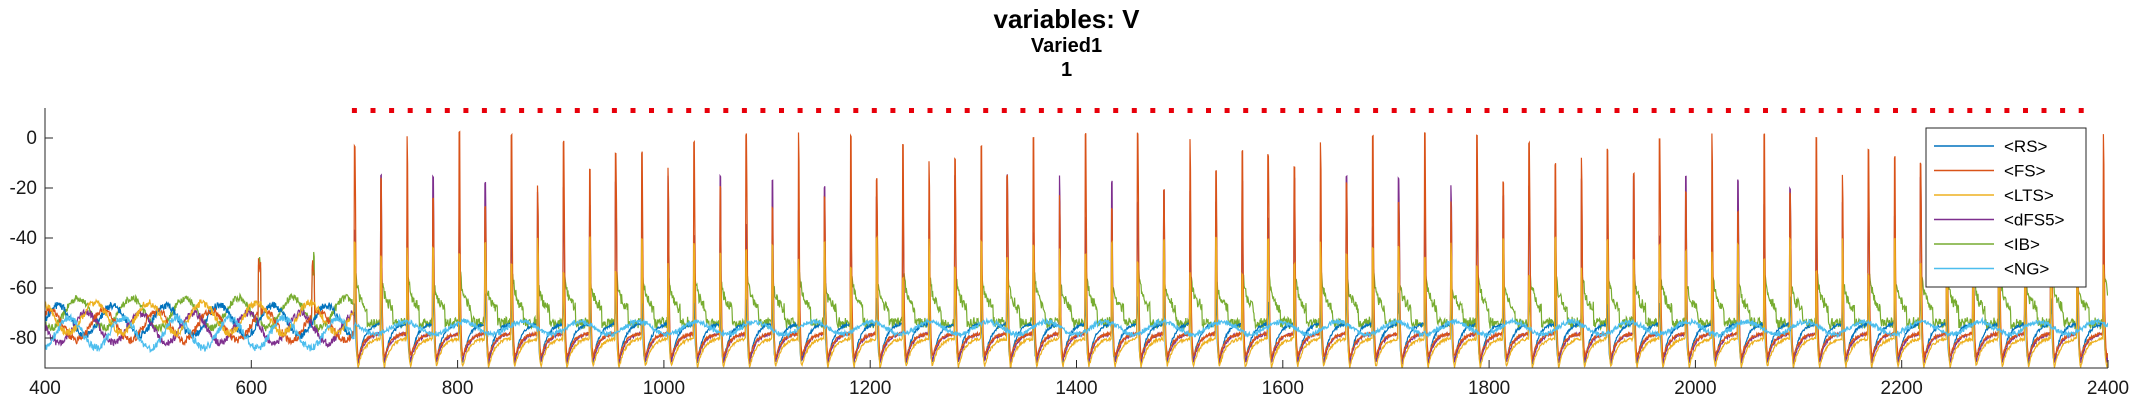 The height and width of the screenshot is (400, 2133). I want to click on x-tick: 1800, so click(1489, 379).